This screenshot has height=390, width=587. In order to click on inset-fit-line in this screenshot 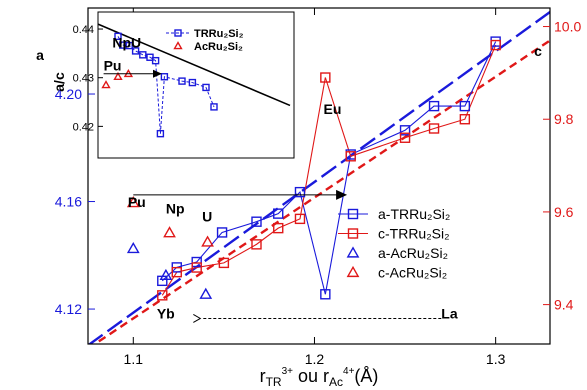, I will do `click(194, 65)`.